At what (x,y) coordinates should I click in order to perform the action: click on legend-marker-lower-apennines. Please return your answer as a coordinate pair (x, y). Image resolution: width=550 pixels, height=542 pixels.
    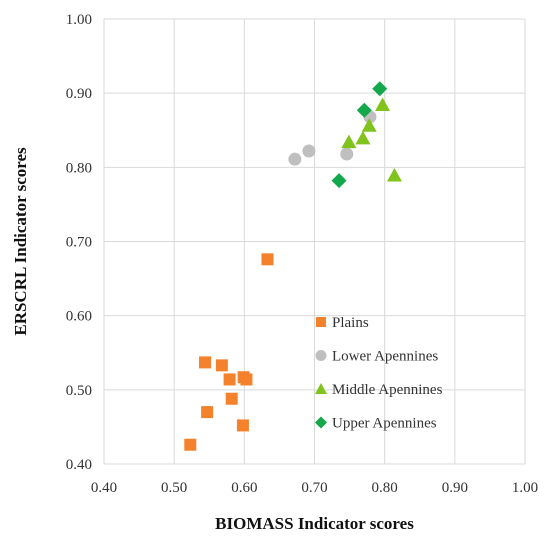
    Looking at the image, I should click on (321, 355).